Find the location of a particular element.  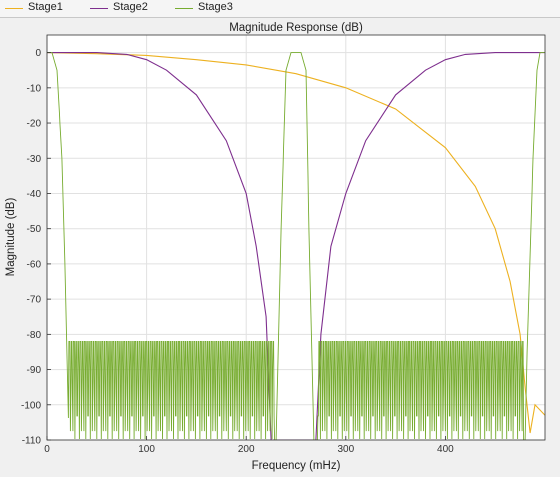

legend-label: Stage3 is located at coordinates (215, 7).